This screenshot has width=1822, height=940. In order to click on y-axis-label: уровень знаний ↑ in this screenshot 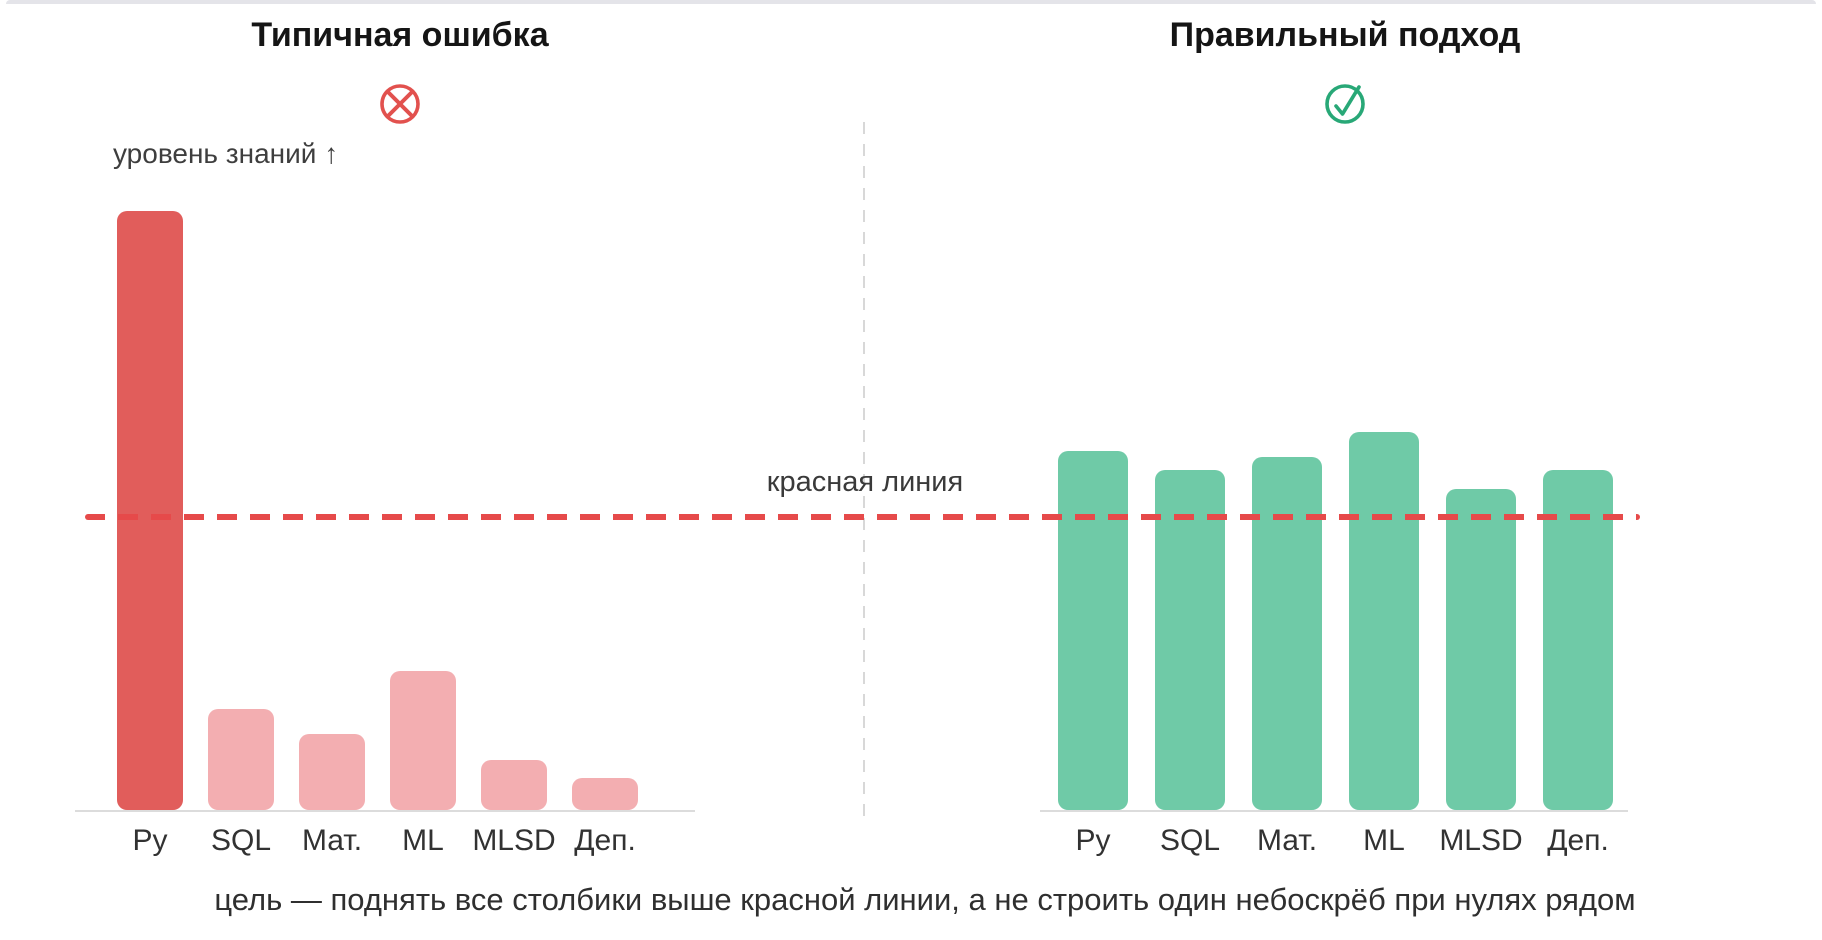, I will do `click(226, 153)`.